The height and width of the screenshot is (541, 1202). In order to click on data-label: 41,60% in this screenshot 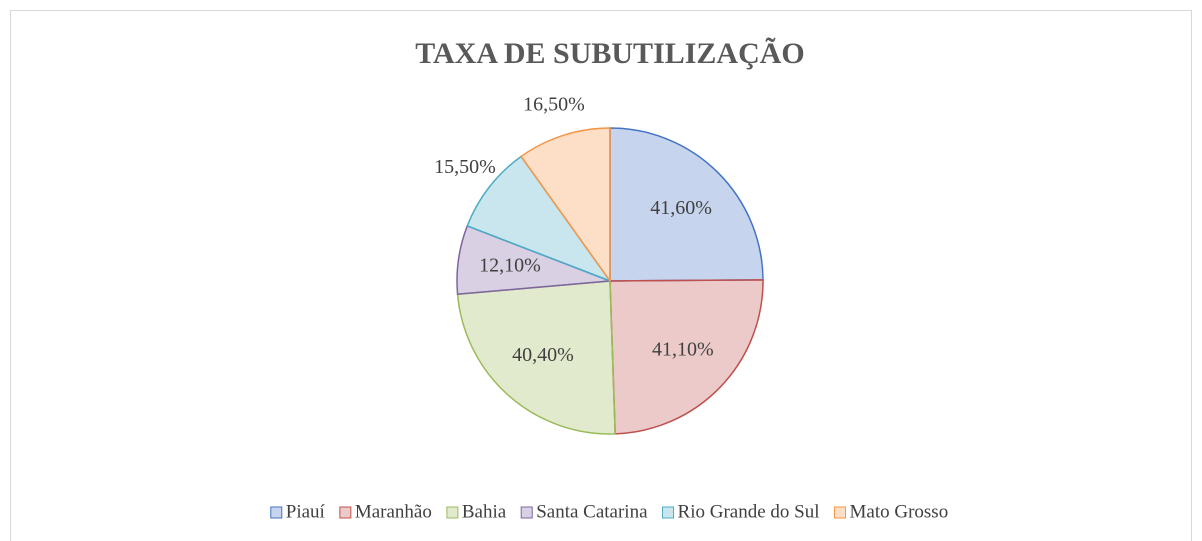, I will do `click(681, 208)`.